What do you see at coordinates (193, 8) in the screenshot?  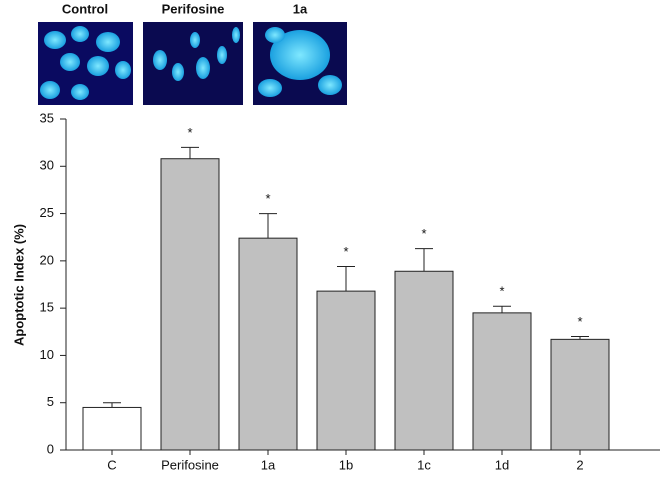 I see `panel-label: Perifosine` at bounding box center [193, 8].